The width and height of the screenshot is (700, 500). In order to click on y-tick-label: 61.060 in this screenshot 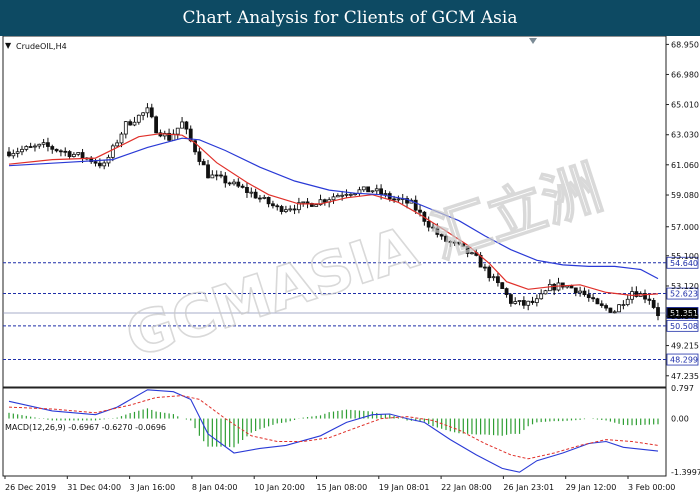, I will do `click(685, 165)`.